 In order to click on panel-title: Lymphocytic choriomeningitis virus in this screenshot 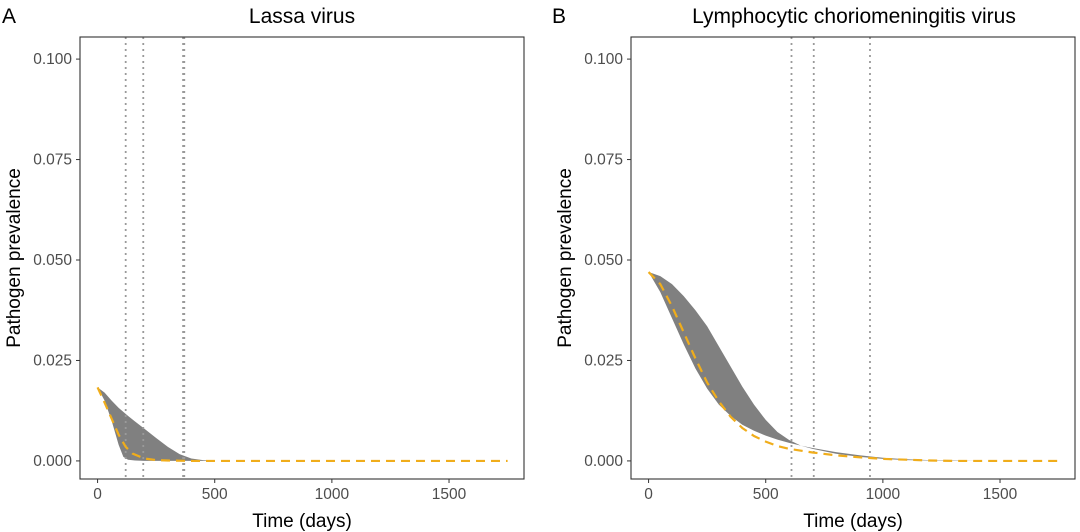, I will do `click(854, 16)`.